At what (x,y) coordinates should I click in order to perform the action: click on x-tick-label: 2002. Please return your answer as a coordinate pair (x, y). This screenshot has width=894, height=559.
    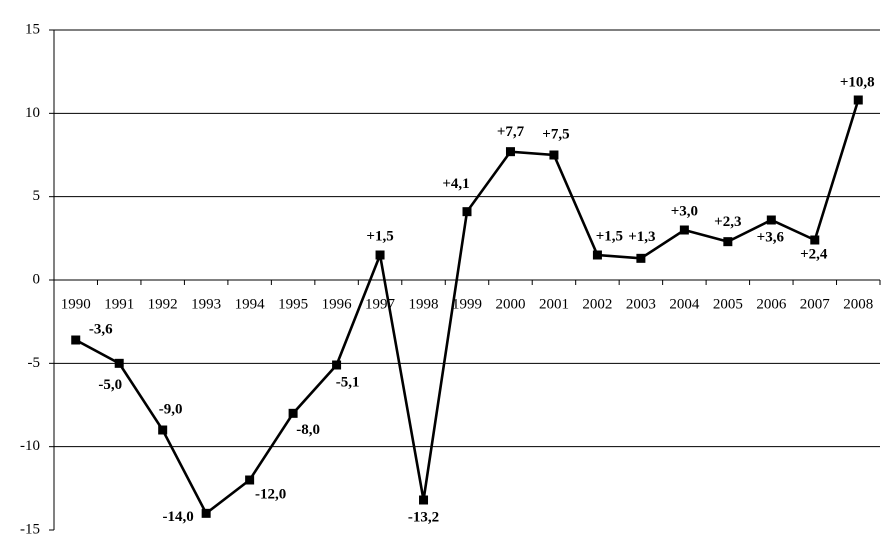
    Looking at the image, I should click on (597, 304).